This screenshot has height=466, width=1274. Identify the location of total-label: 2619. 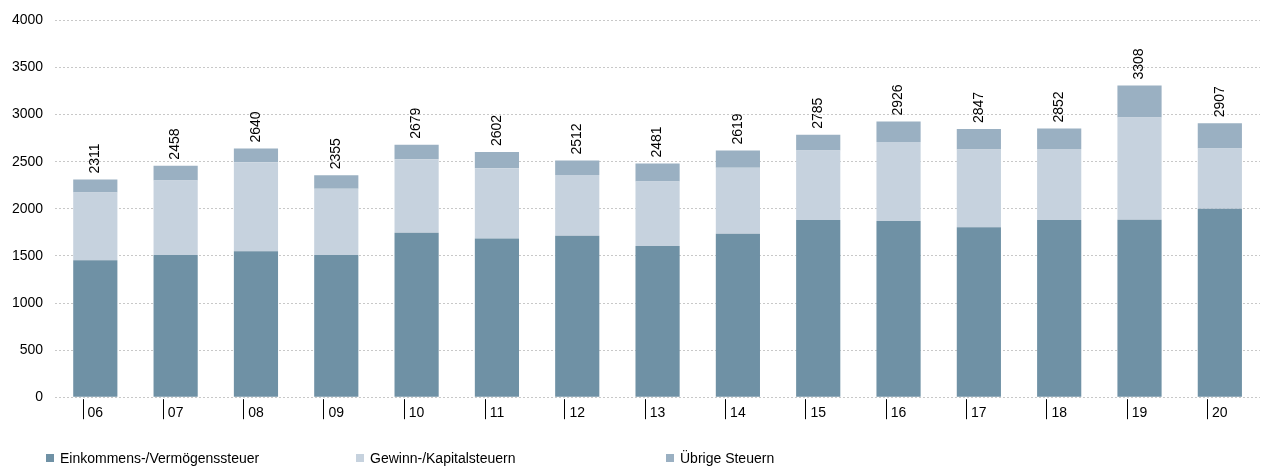
(736, 129).